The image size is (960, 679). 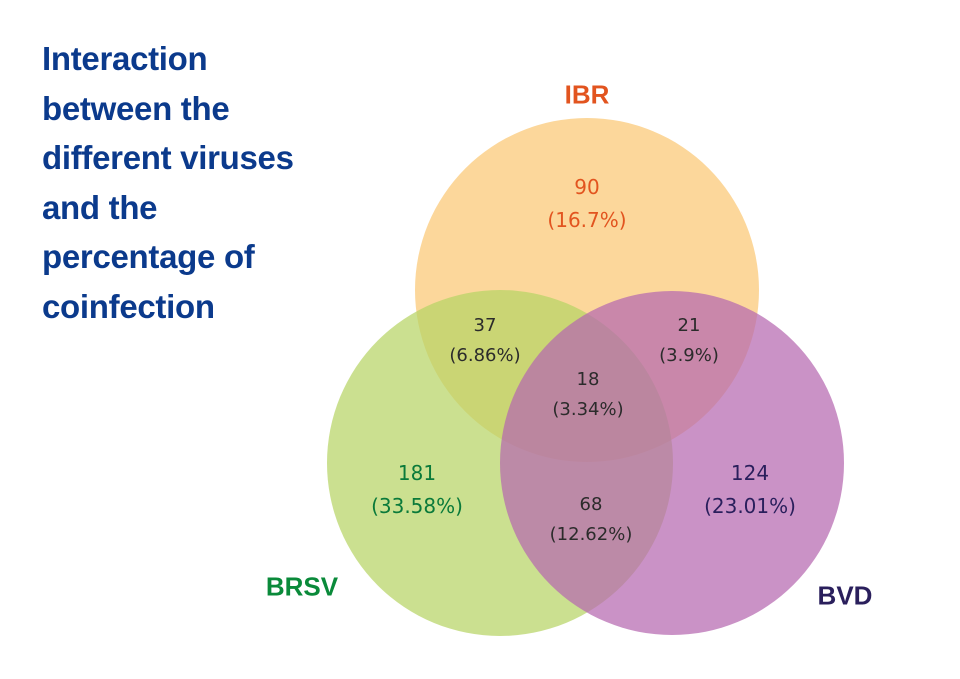 What do you see at coordinates (128, 306) in the screenshot?
I see `title-line: coinfection` at bounding box center [128, 306].